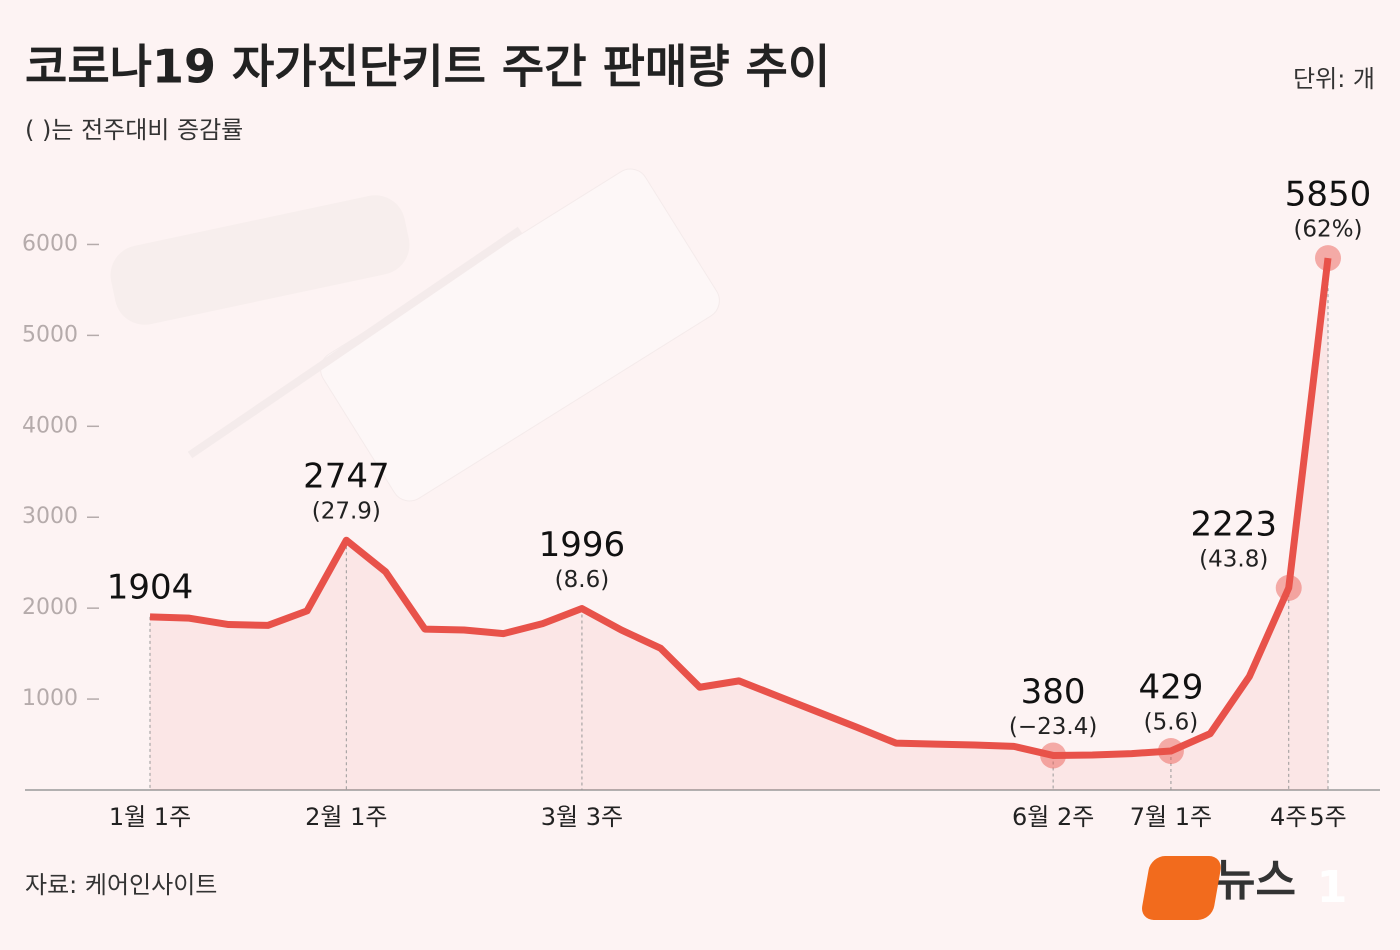 The width and height of the screenshot is (1400, 950). What do you see at coordinates (1233, 524) in the screenshot?
I see `value-label: 2223` at bounding box center [1233, 524].